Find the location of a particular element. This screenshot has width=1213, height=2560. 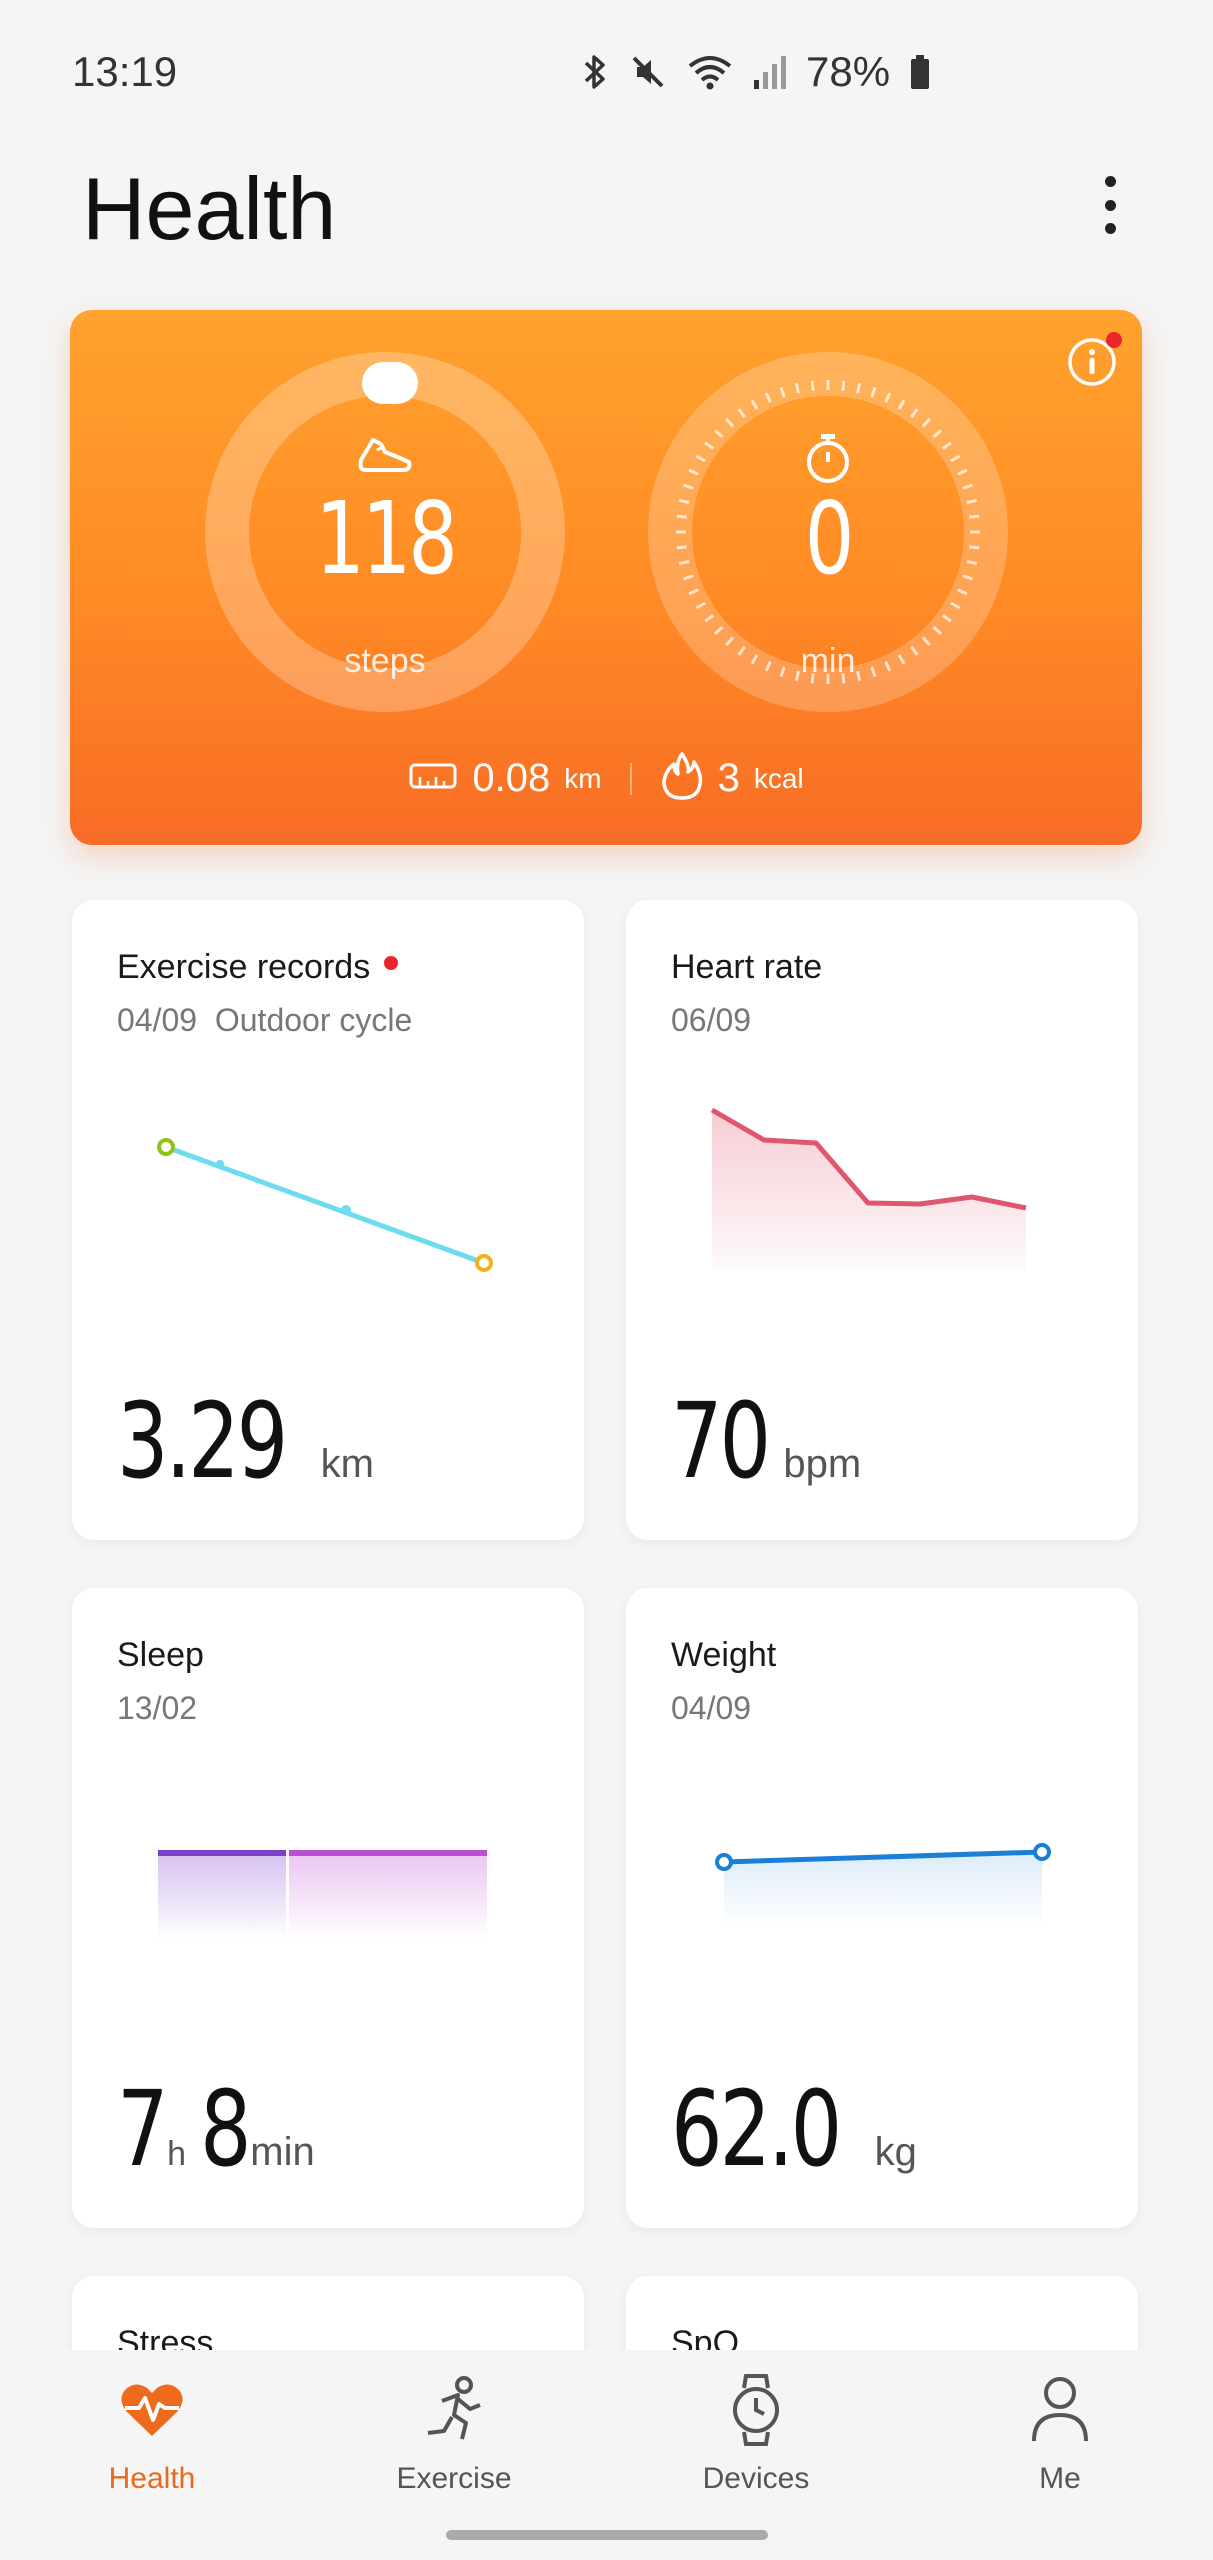

steps-unit: steps is located at coordinates (385, 661).